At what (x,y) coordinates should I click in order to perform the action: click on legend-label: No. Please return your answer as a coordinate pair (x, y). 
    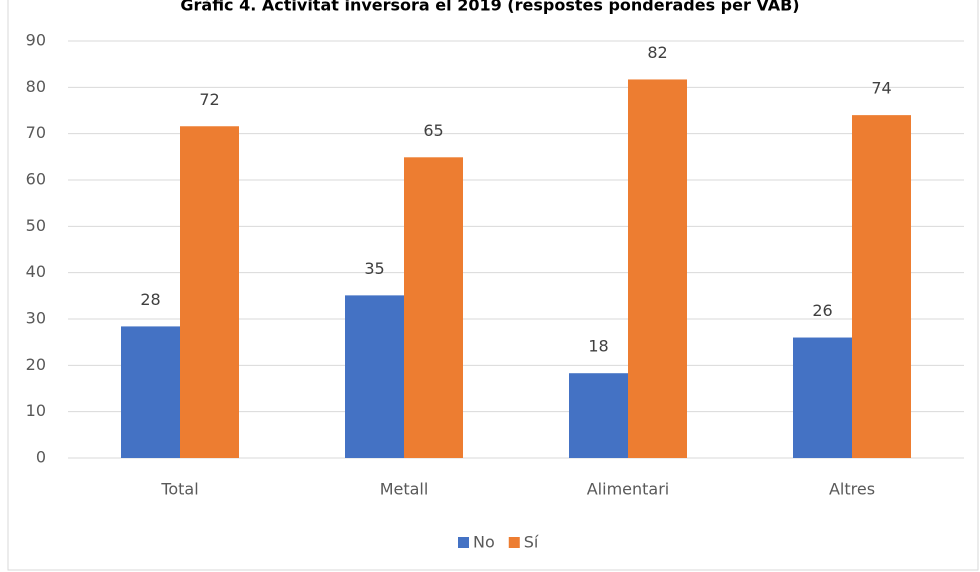
    Looking at the image, I should click on (484, 542).